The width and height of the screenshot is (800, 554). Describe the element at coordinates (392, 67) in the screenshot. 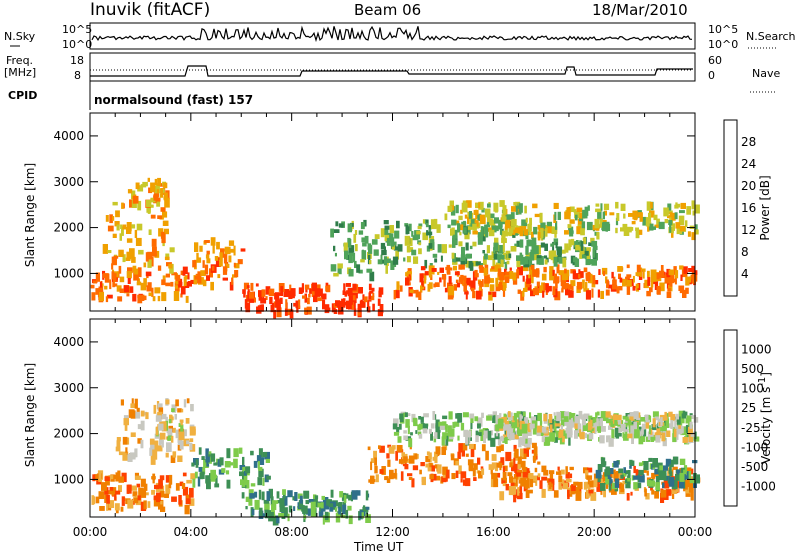

I see `freq-strip-frame` at that location.